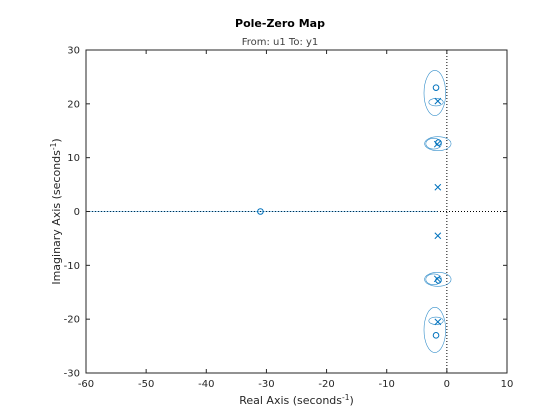 The width and height of the screenshot is (560, 420). I want to click on x-tick-label: -50, so click(146, 384).